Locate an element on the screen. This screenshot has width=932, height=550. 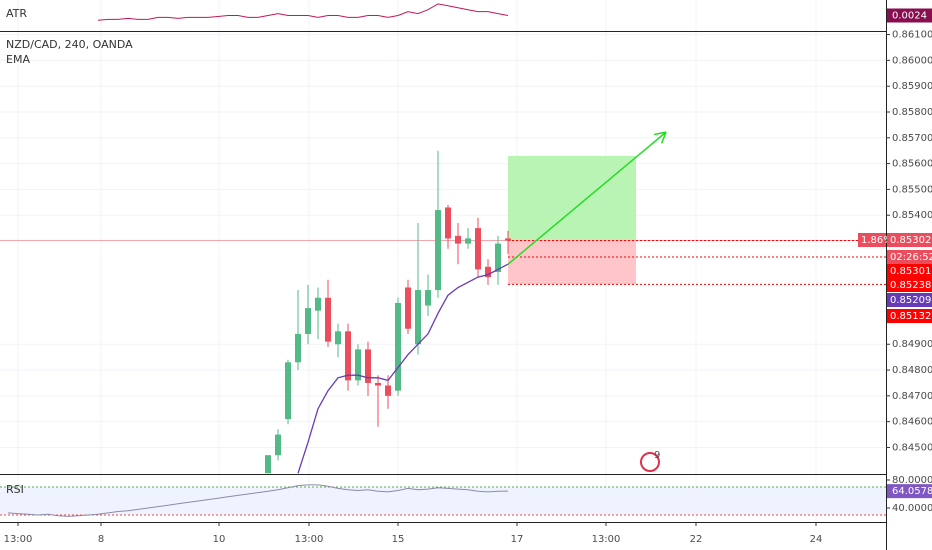
price-marker-label: 1.86% is located at coordinates (877, 240).